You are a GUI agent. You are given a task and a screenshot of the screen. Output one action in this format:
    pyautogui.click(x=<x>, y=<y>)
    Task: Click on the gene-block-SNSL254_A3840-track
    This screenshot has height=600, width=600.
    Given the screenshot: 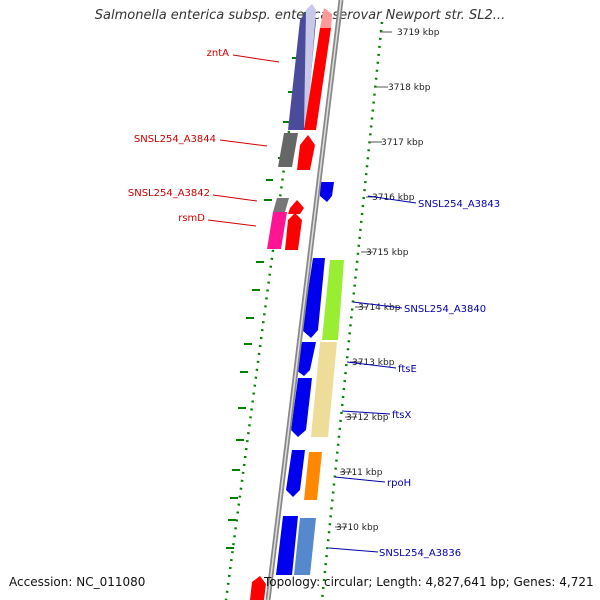 What is the action you would take?
    pyautogui.click(x=333, y=300)
    